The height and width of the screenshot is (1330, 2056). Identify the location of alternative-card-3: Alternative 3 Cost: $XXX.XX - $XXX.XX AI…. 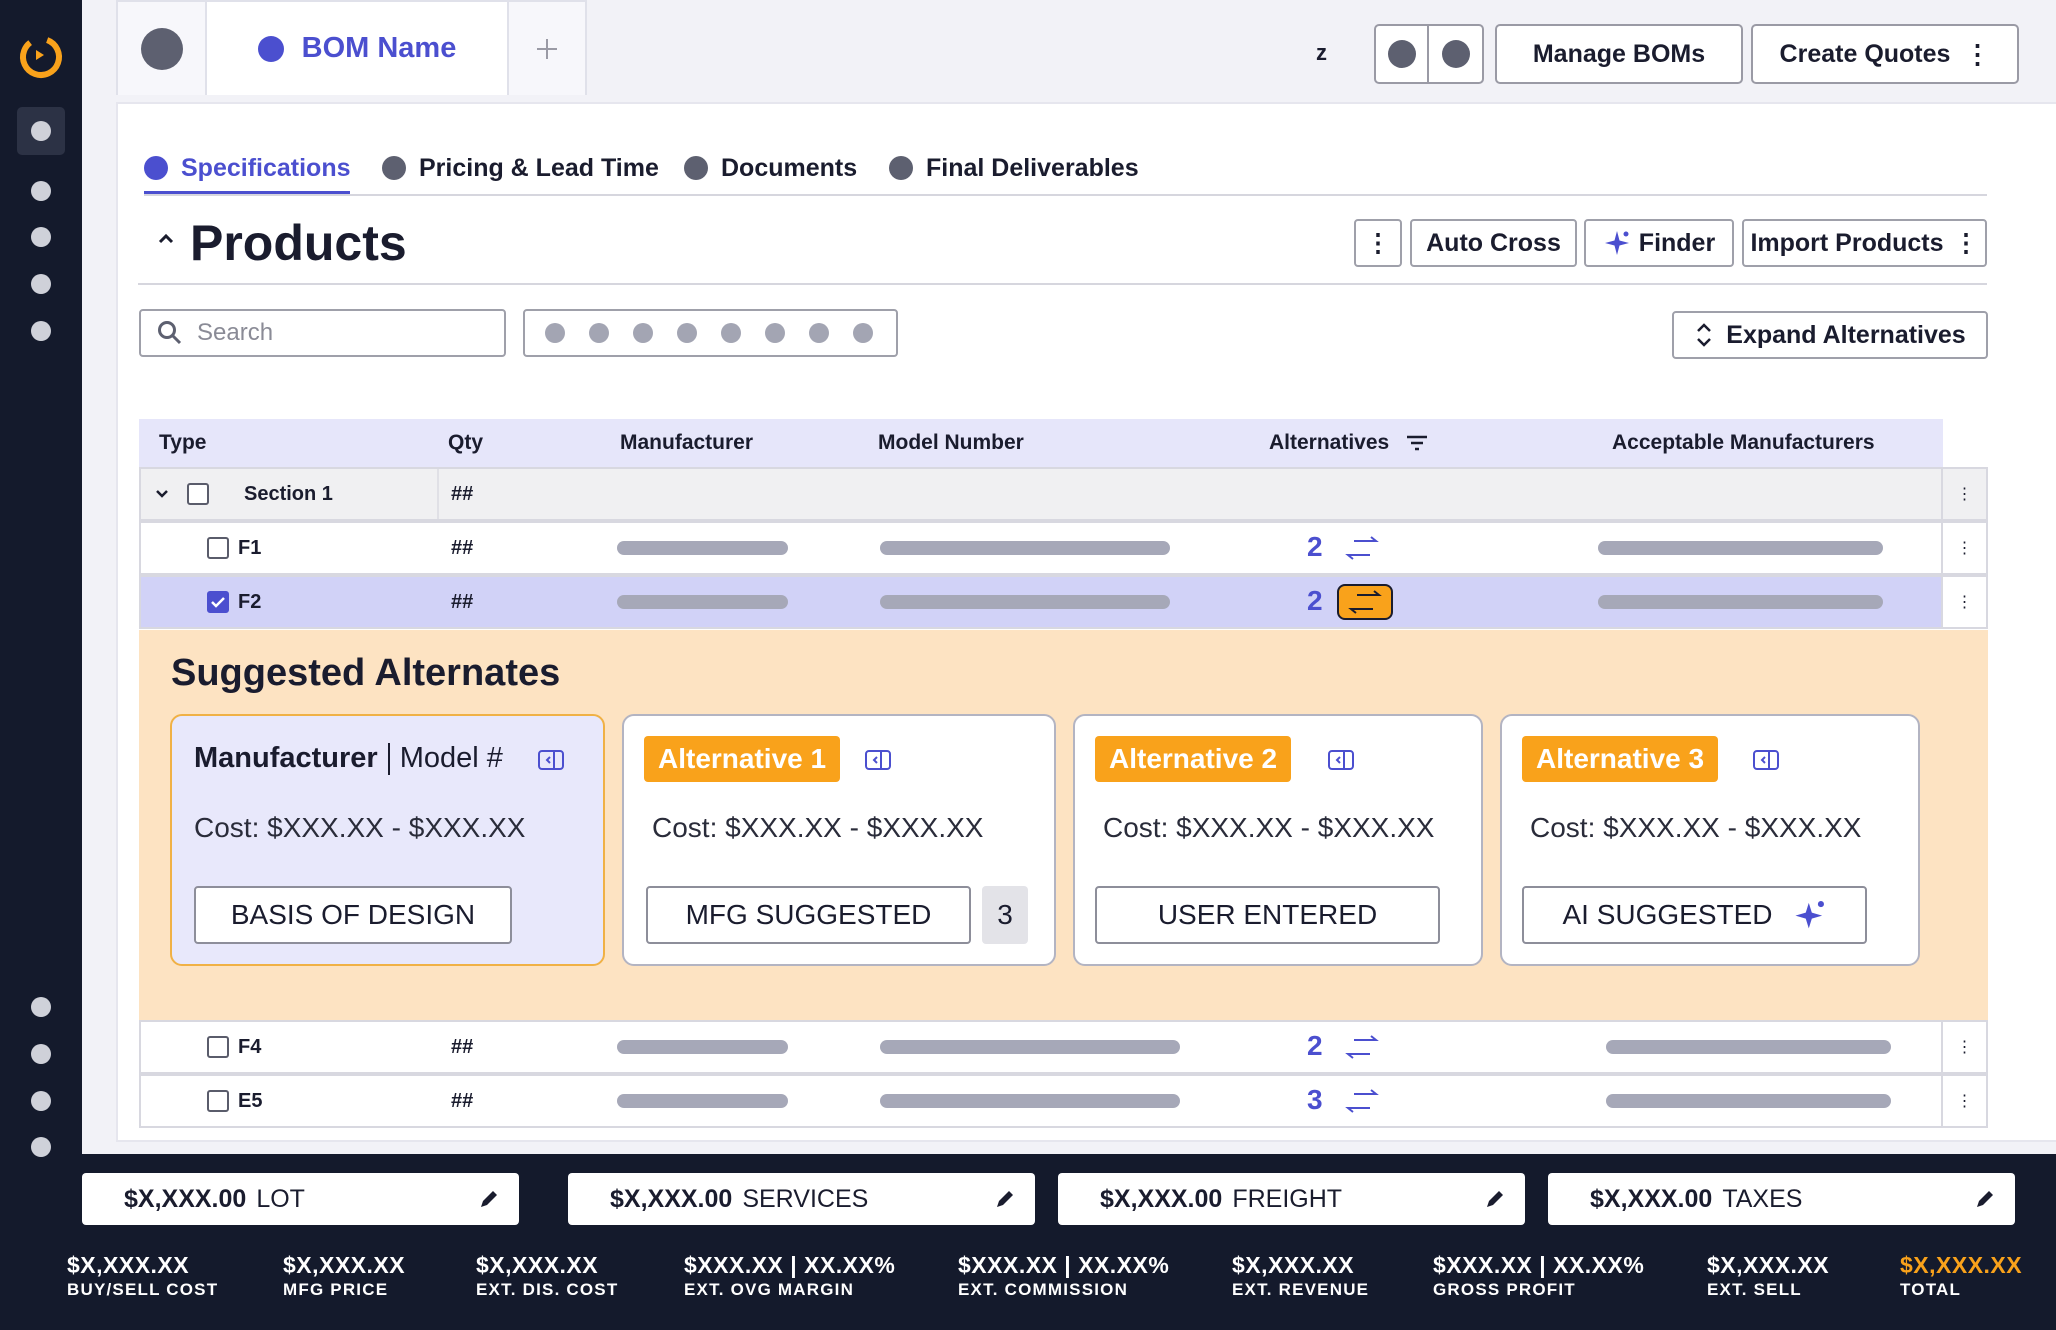
(1710, 840).